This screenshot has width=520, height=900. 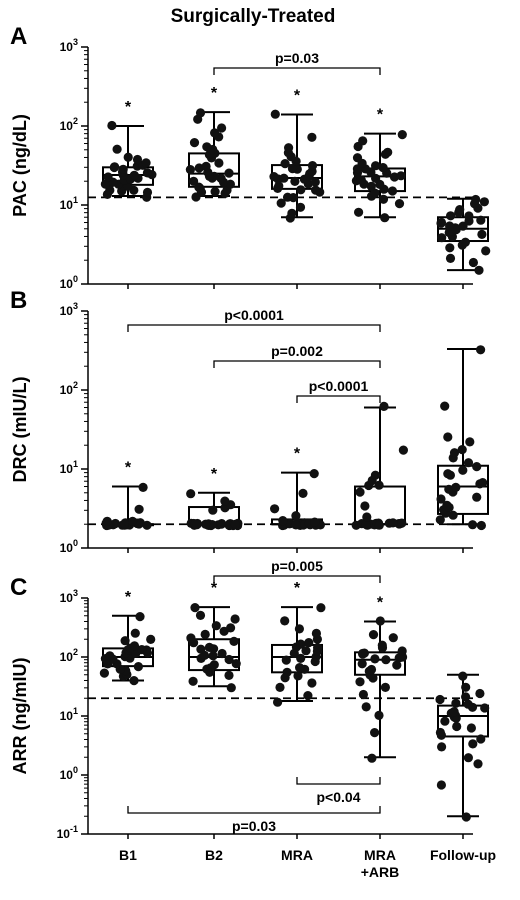 I want to click on y-tick-exponent: 1, so click(x=75, y=464).